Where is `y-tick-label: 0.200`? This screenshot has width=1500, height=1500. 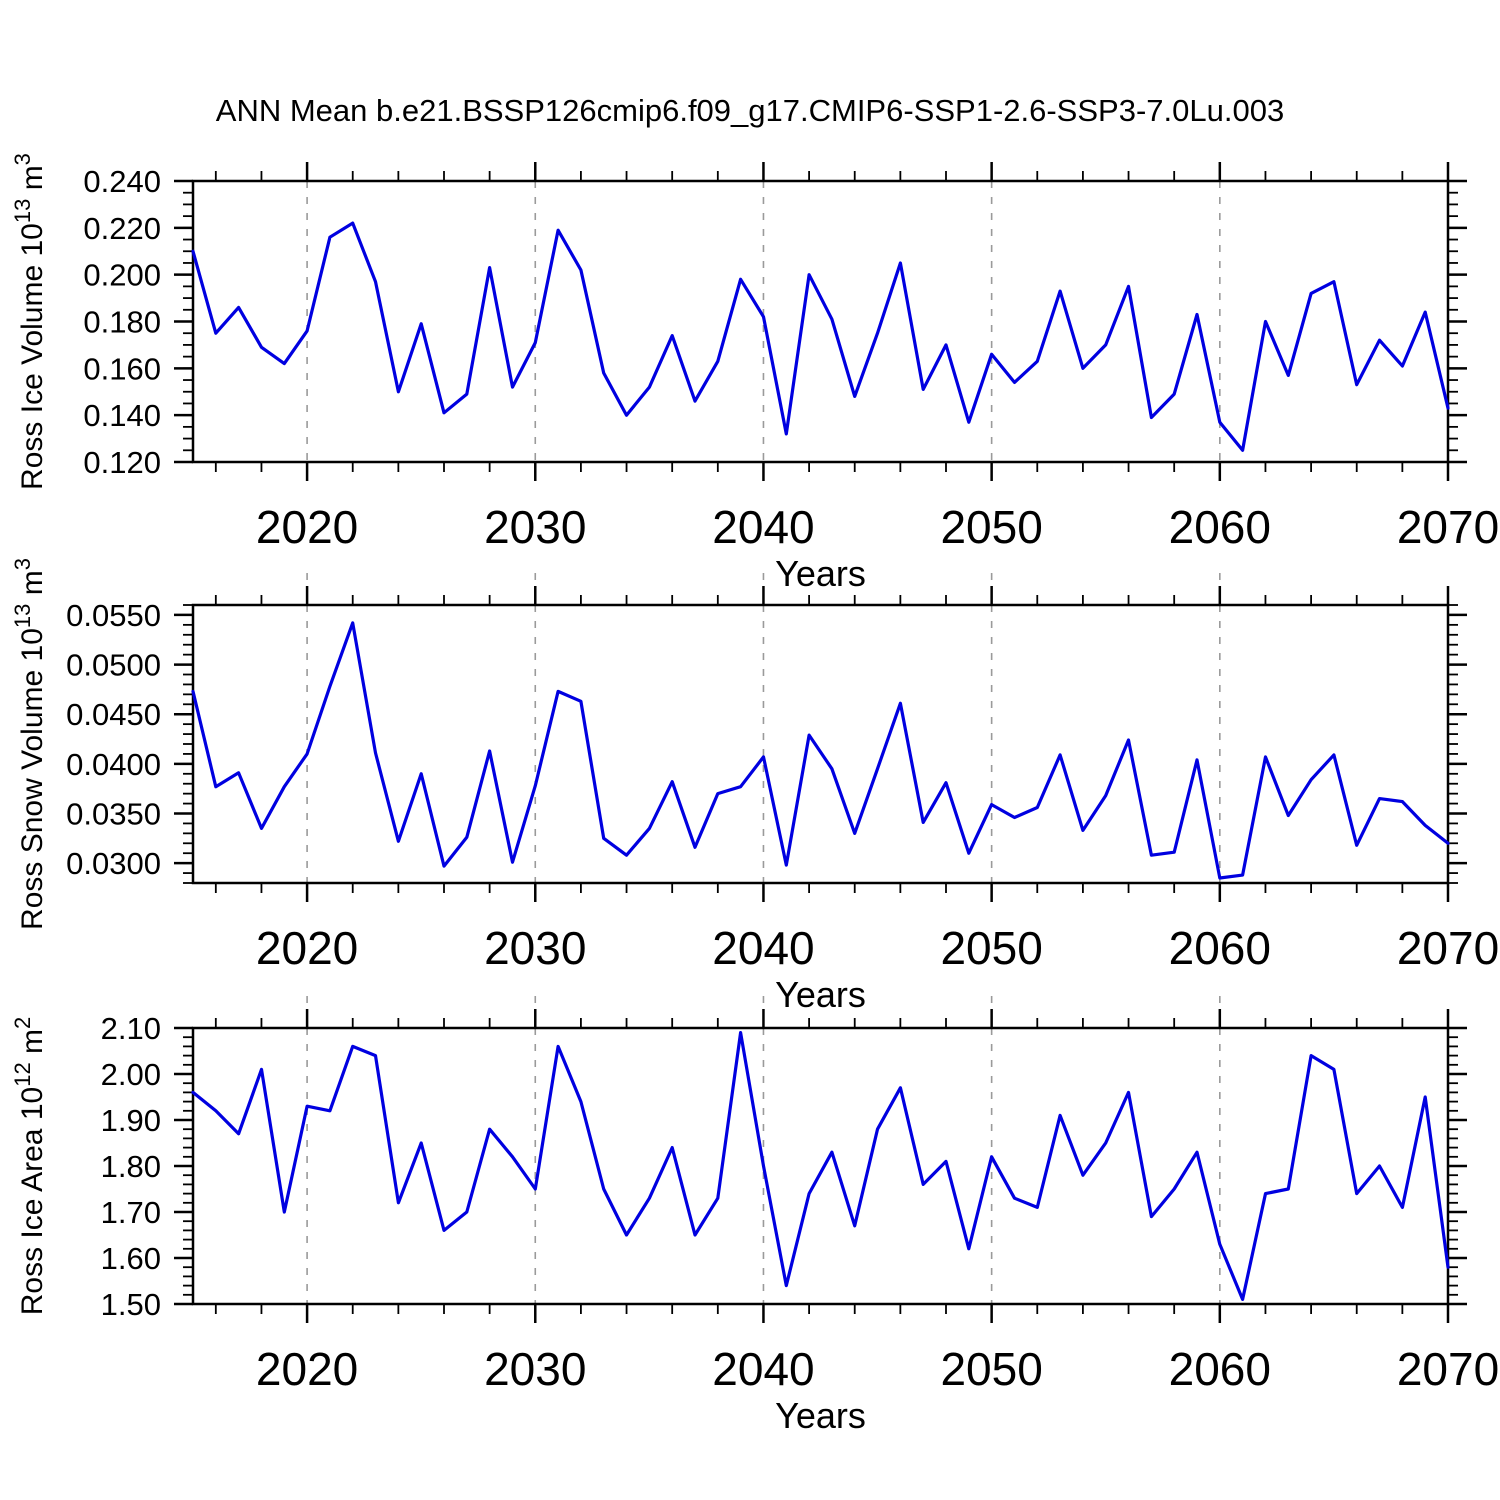 y-tick-label: 0.200 is located at coordinates (122, 275).